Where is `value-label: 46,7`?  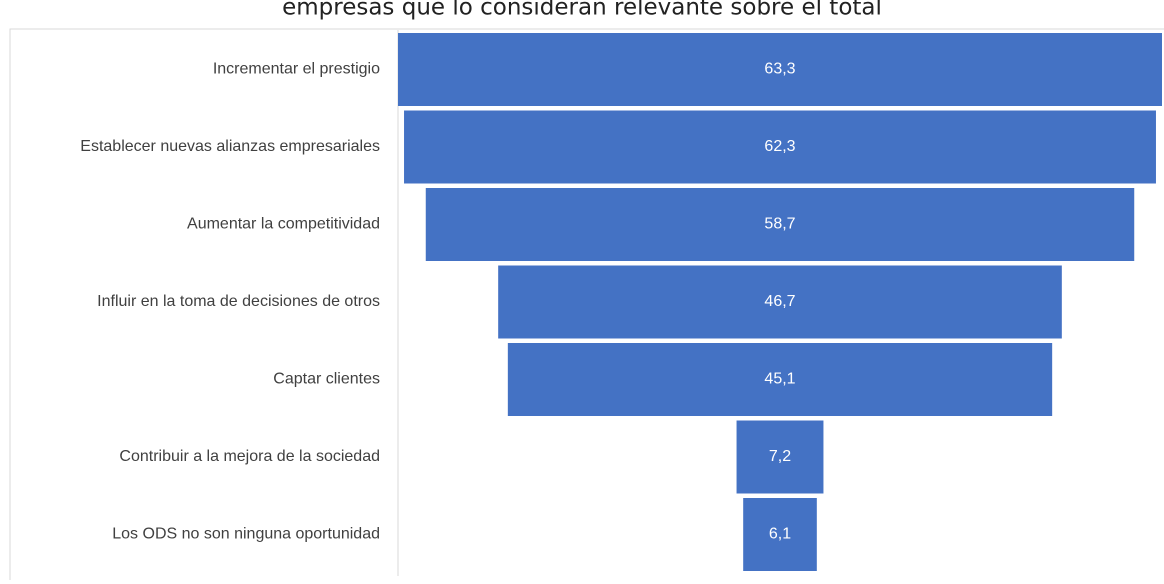
value-label: 46,7 is located at coordinates (779, 301).